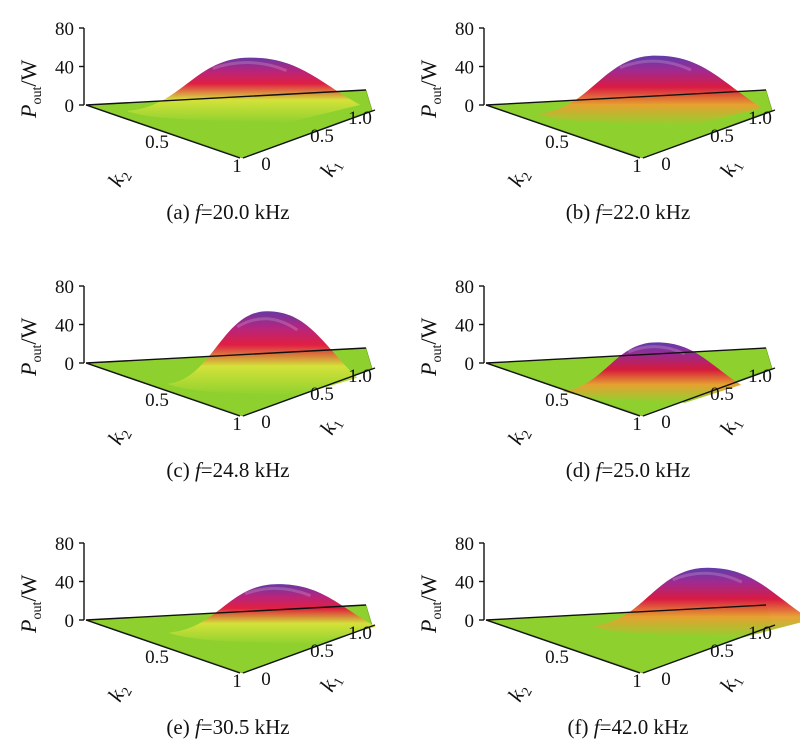 The height and width of the screenshot is (742, 800). I want to click on caption-value: =20.0 kHz, so click(245, 212).